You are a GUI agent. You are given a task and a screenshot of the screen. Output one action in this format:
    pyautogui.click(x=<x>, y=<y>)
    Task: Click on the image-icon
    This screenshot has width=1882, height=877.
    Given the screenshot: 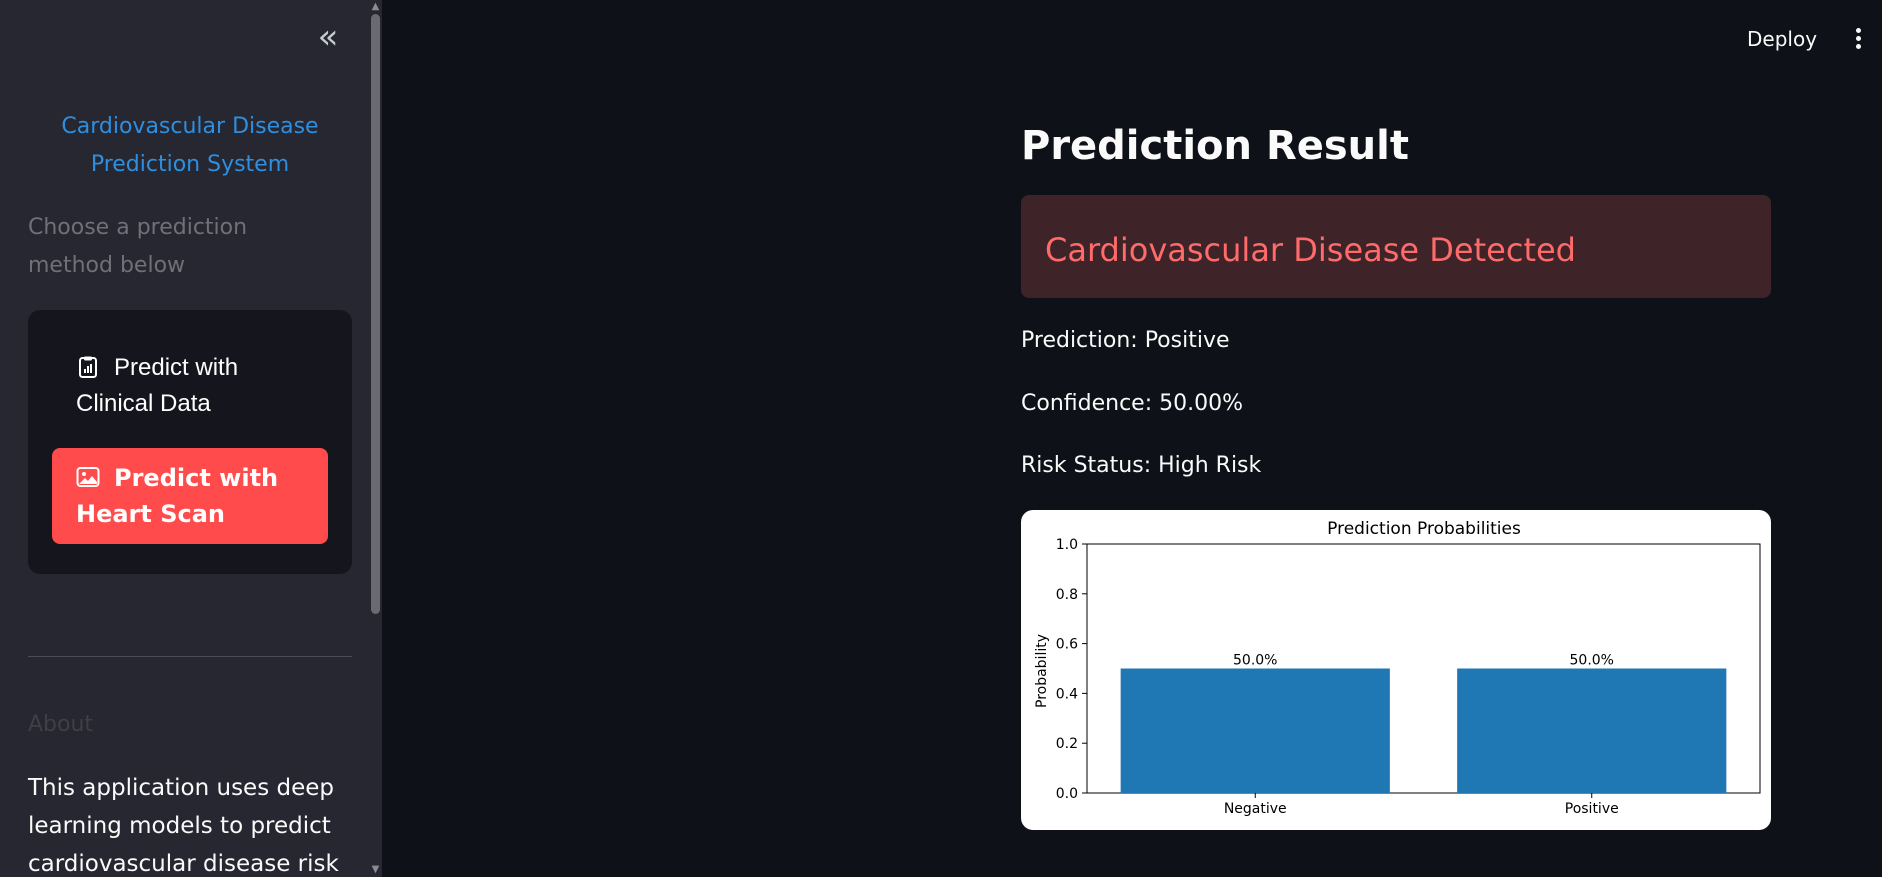 What is the action you would take?
    pyautogui.click(x=88, y=477)
    